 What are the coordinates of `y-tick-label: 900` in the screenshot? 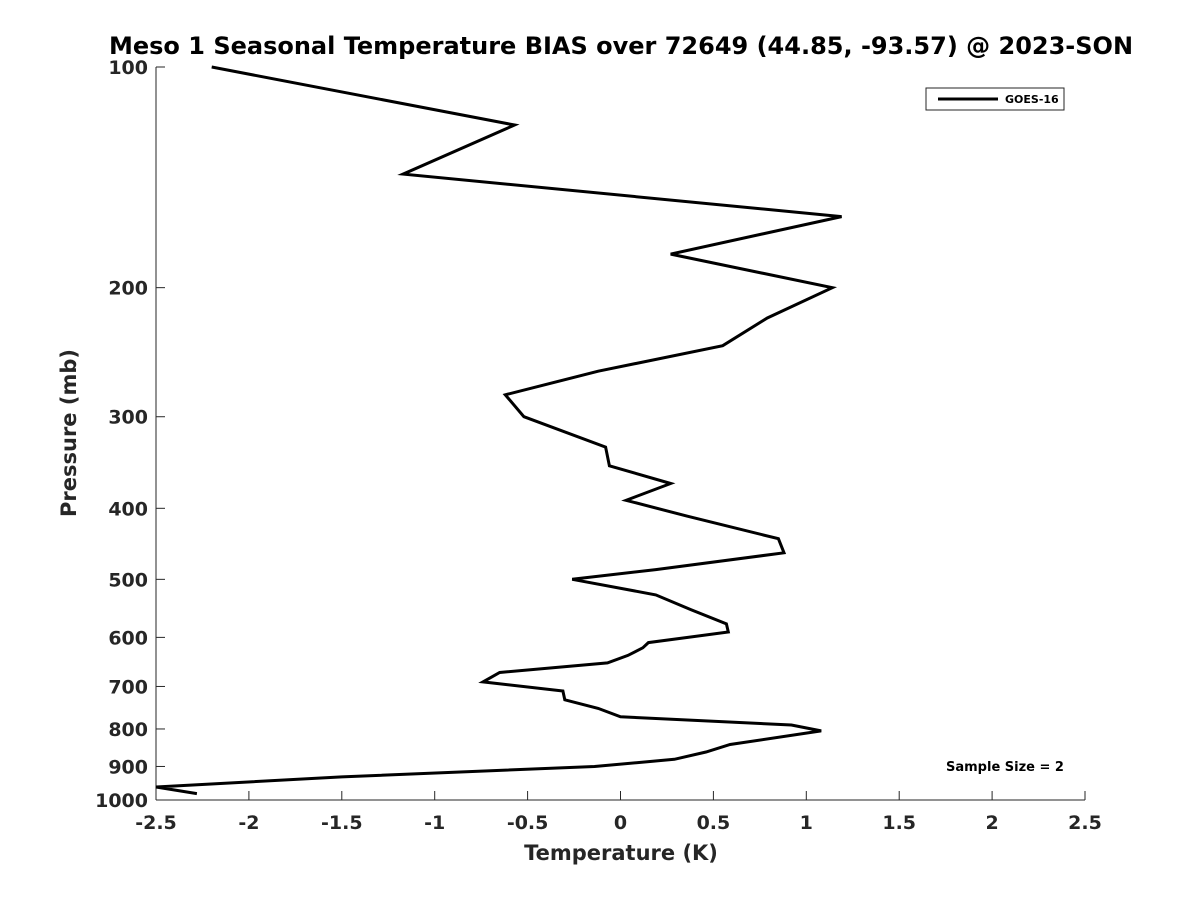 It's located at (128, 767).